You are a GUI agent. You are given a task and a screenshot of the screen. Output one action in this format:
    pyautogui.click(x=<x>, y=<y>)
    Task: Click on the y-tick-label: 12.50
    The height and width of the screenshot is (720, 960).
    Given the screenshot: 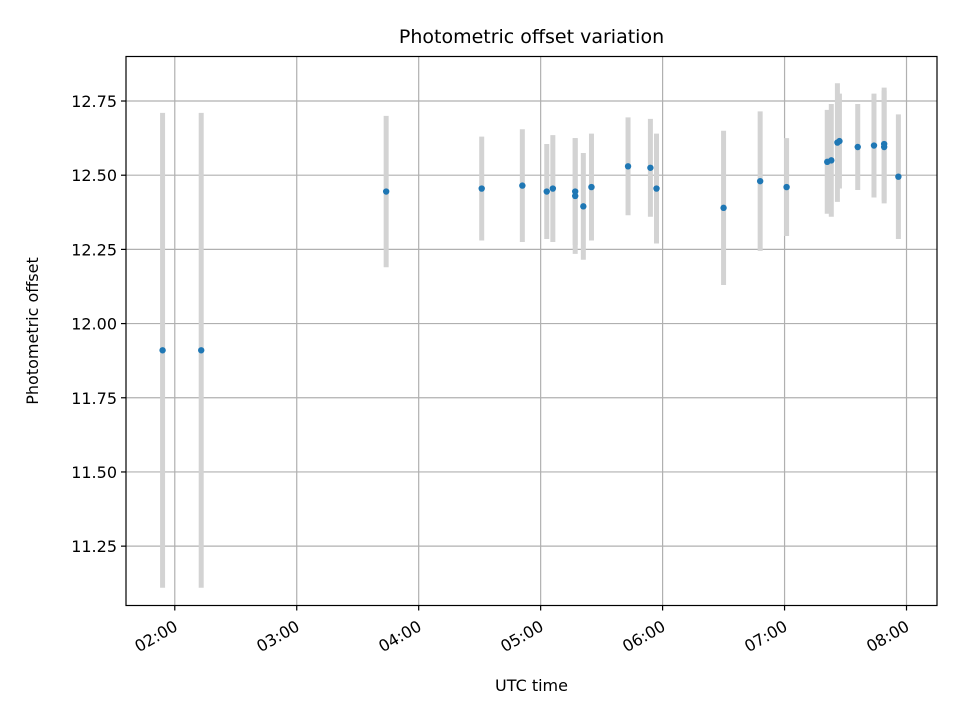 What is the action you would take?
    pyautogui.click(x=94, y=175)
    